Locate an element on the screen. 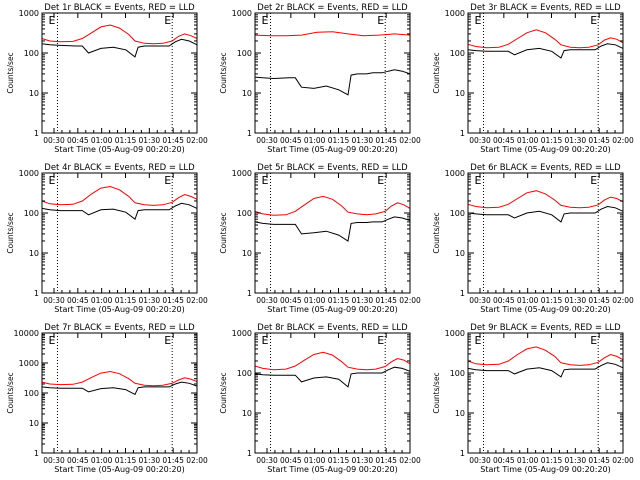  panel-title: Det 6r BLACK = Events, RED = LLD is located at coordinates (545, 168).